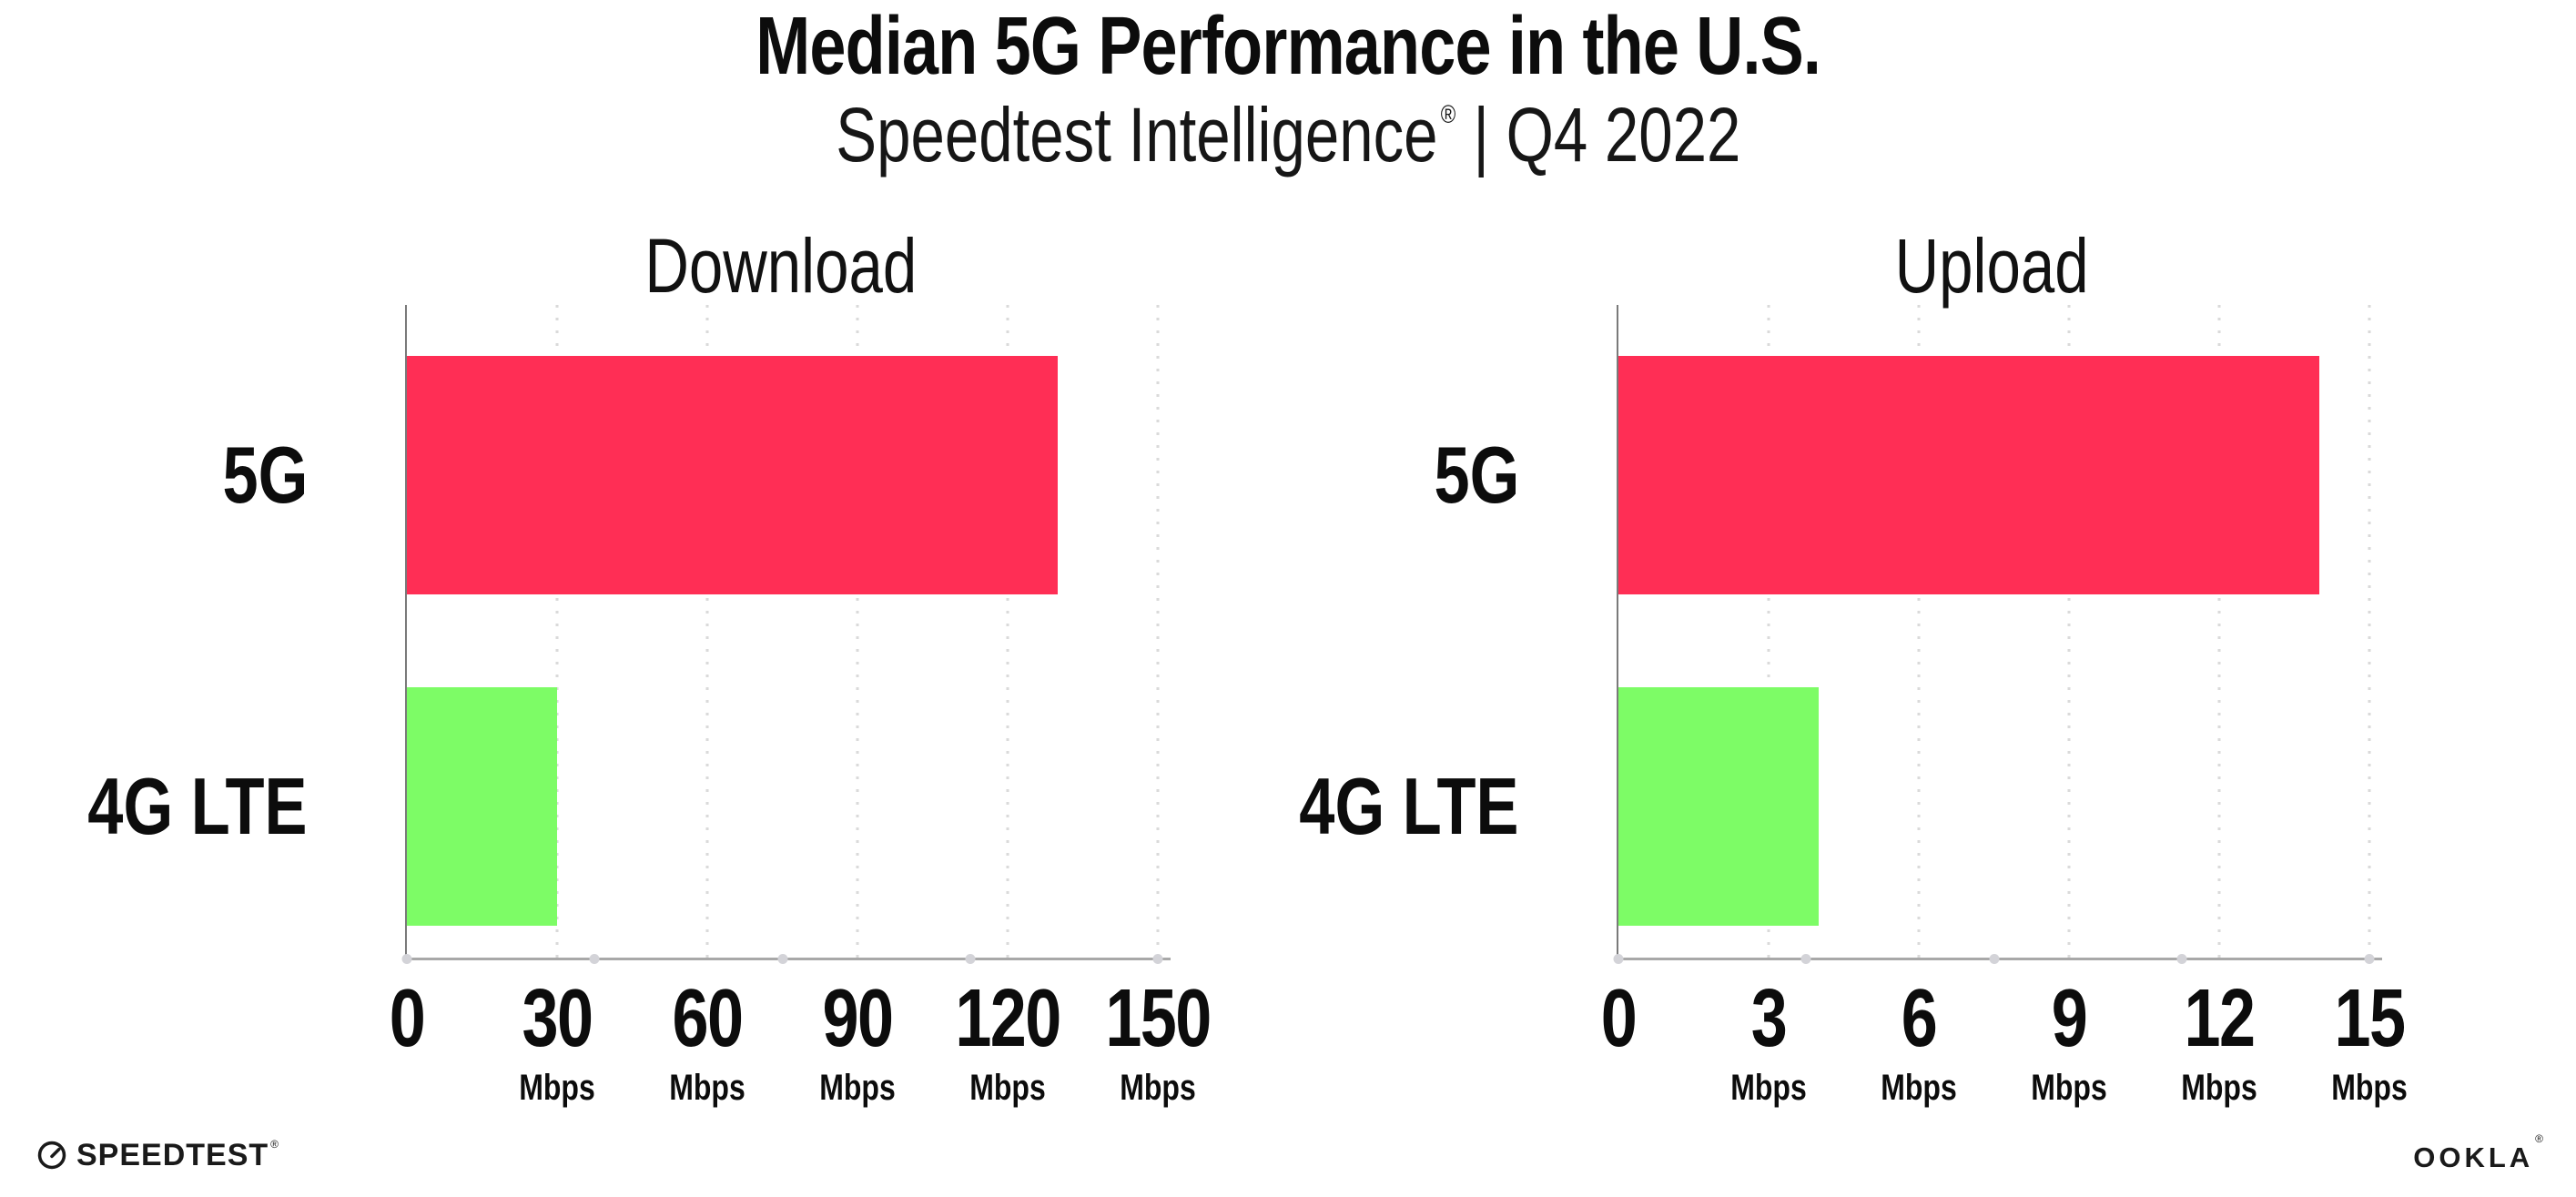  Describe the element at coordinates (857, 1040) in the screenshot. I see `x-tick: 90 Mbps` at that location.